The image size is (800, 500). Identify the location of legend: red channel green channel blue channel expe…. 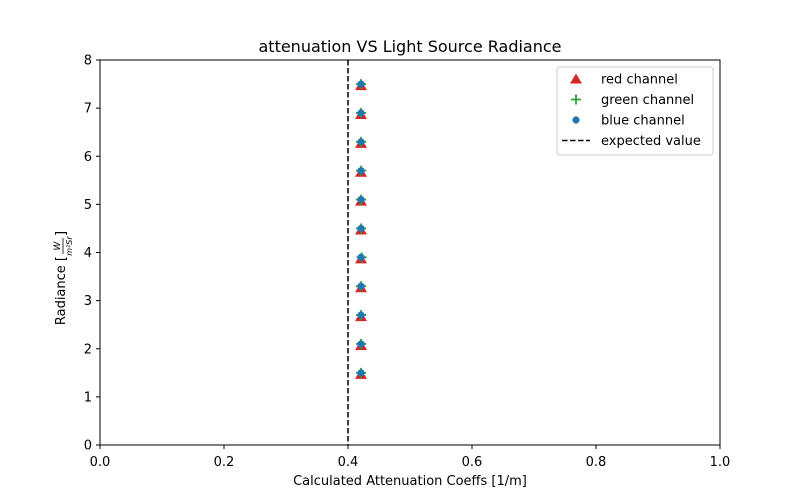
(635, 111).